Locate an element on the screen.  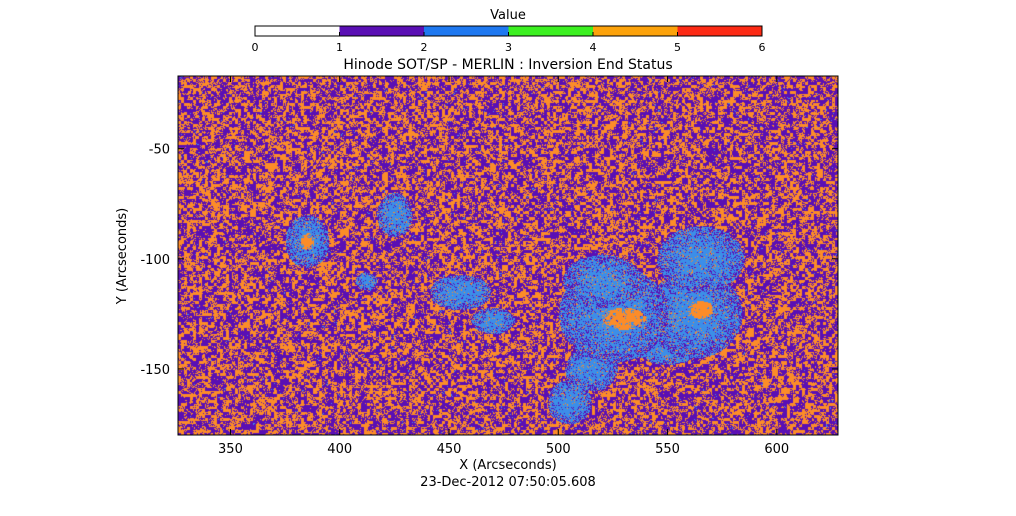
colorbar-tick-label: 6 is located at coordinates (762, 47).